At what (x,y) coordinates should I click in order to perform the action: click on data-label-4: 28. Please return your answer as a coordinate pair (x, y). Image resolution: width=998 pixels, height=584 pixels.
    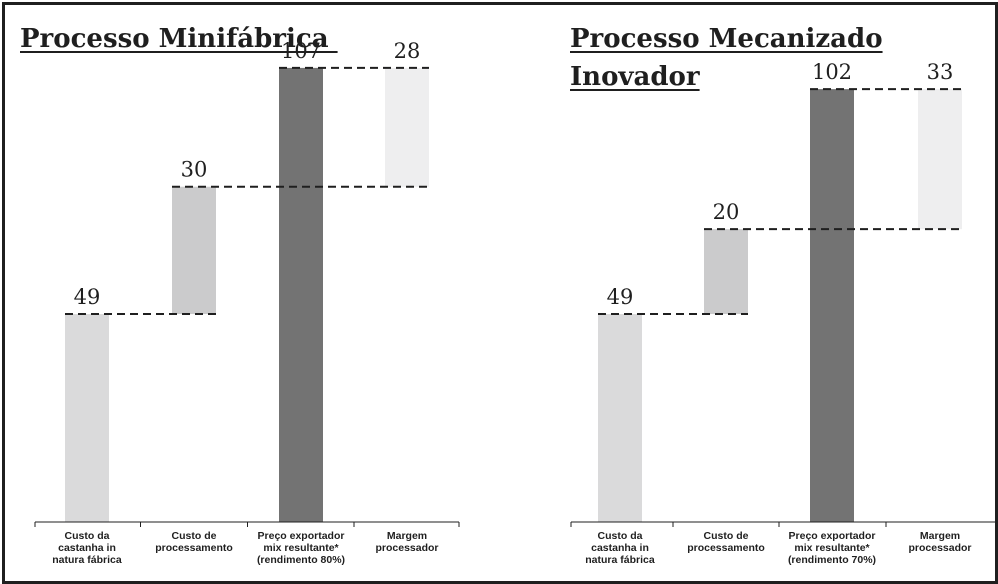
    Looking at the image, I should click on (407, 51).